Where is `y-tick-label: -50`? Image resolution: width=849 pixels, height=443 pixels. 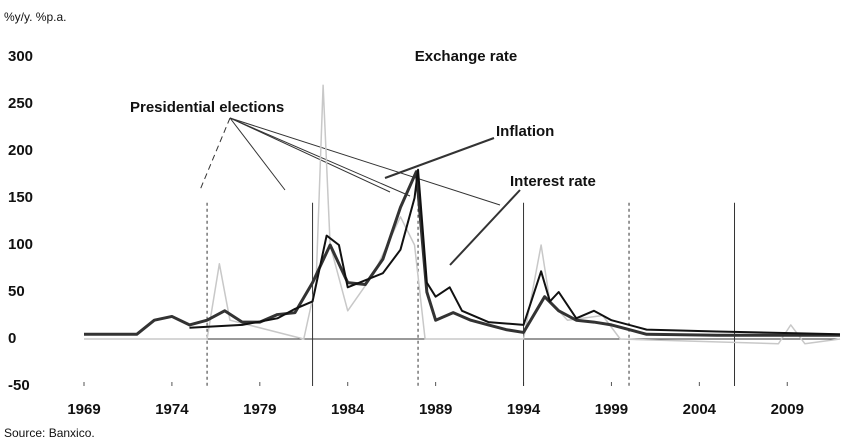
y-tick-label: -50 is located at coordinates (19, 385).